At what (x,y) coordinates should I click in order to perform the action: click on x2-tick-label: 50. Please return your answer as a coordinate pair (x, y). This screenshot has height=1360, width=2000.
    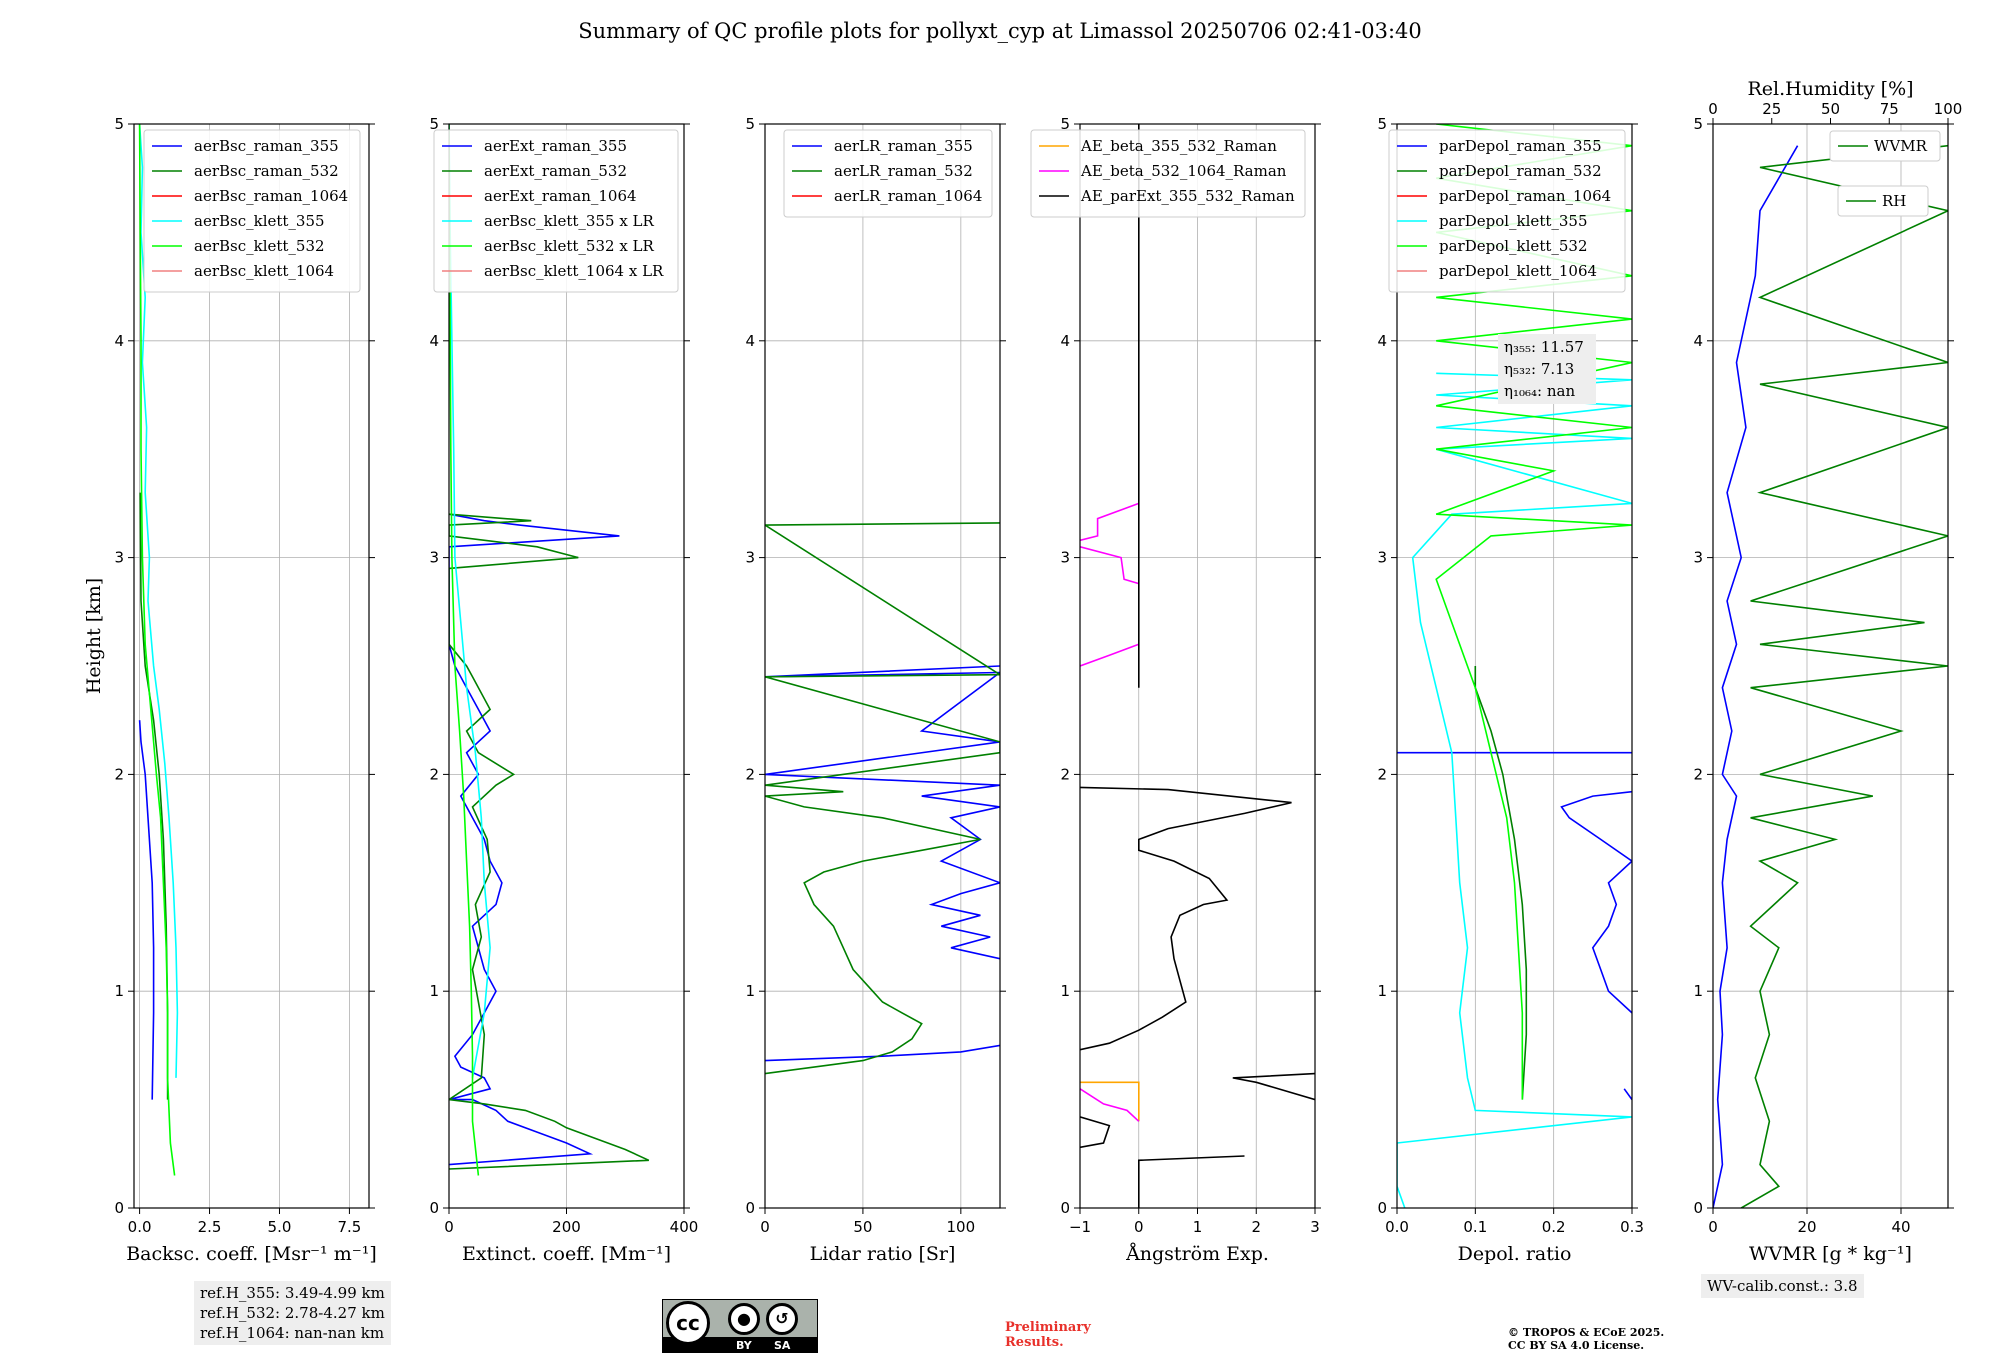
    Looking at the image, I should click on (1830, 109).